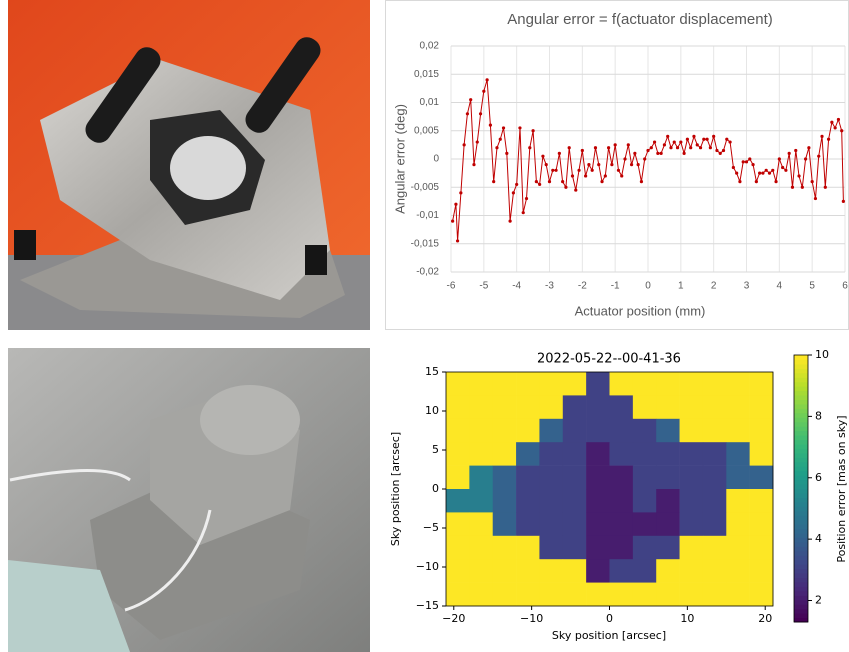 The width and height of the screenshot is (849, 652). Describe the element at coordinates (687, 618) in the screenshot. I see `x-tick-label: 10` at that location.